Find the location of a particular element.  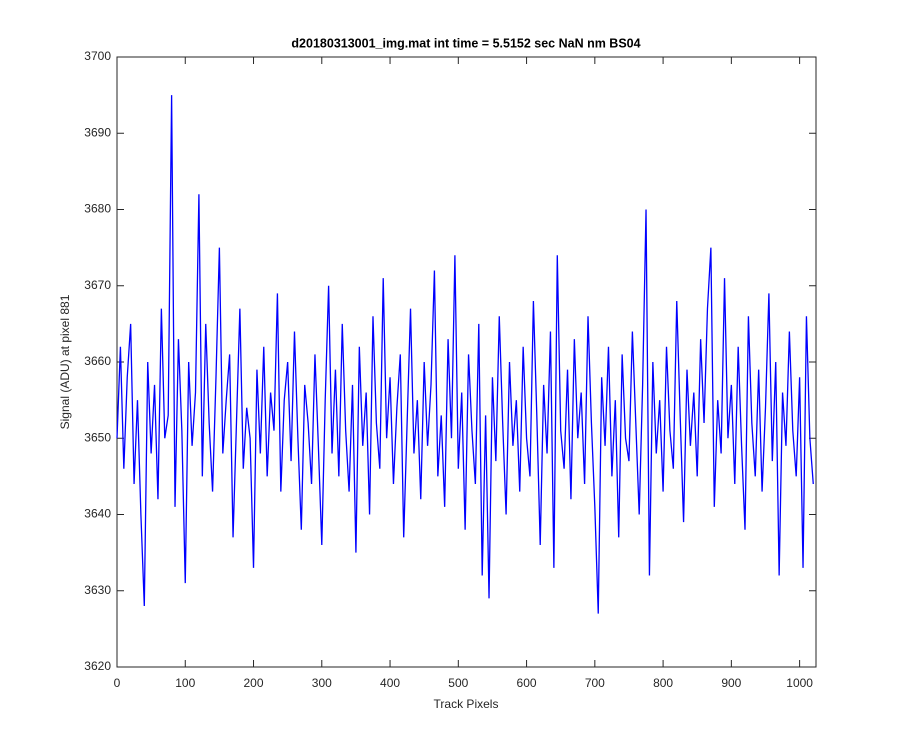

x-tick-label: 600 is located at coordinates (527, 683).